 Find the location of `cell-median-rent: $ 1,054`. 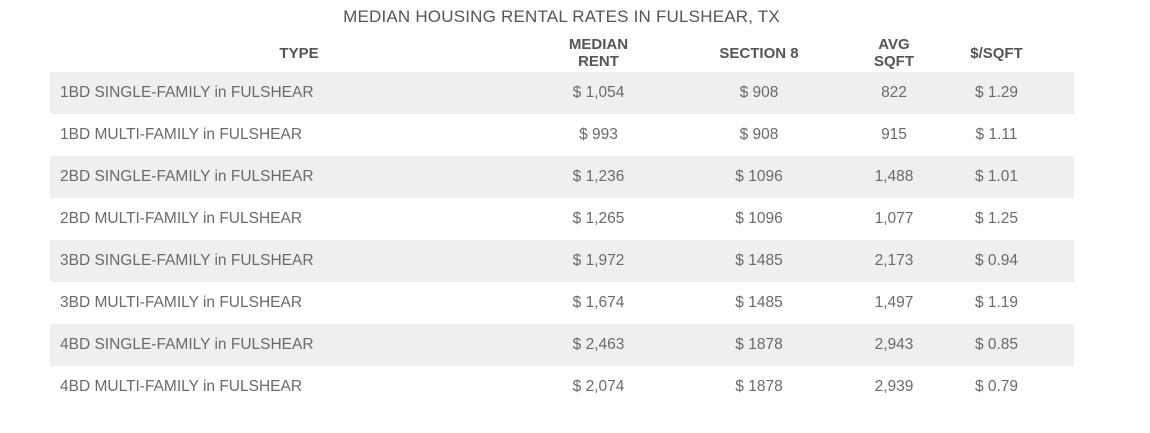

cell-median-rent: $ 1,054 is located at coordinates (598, 93).